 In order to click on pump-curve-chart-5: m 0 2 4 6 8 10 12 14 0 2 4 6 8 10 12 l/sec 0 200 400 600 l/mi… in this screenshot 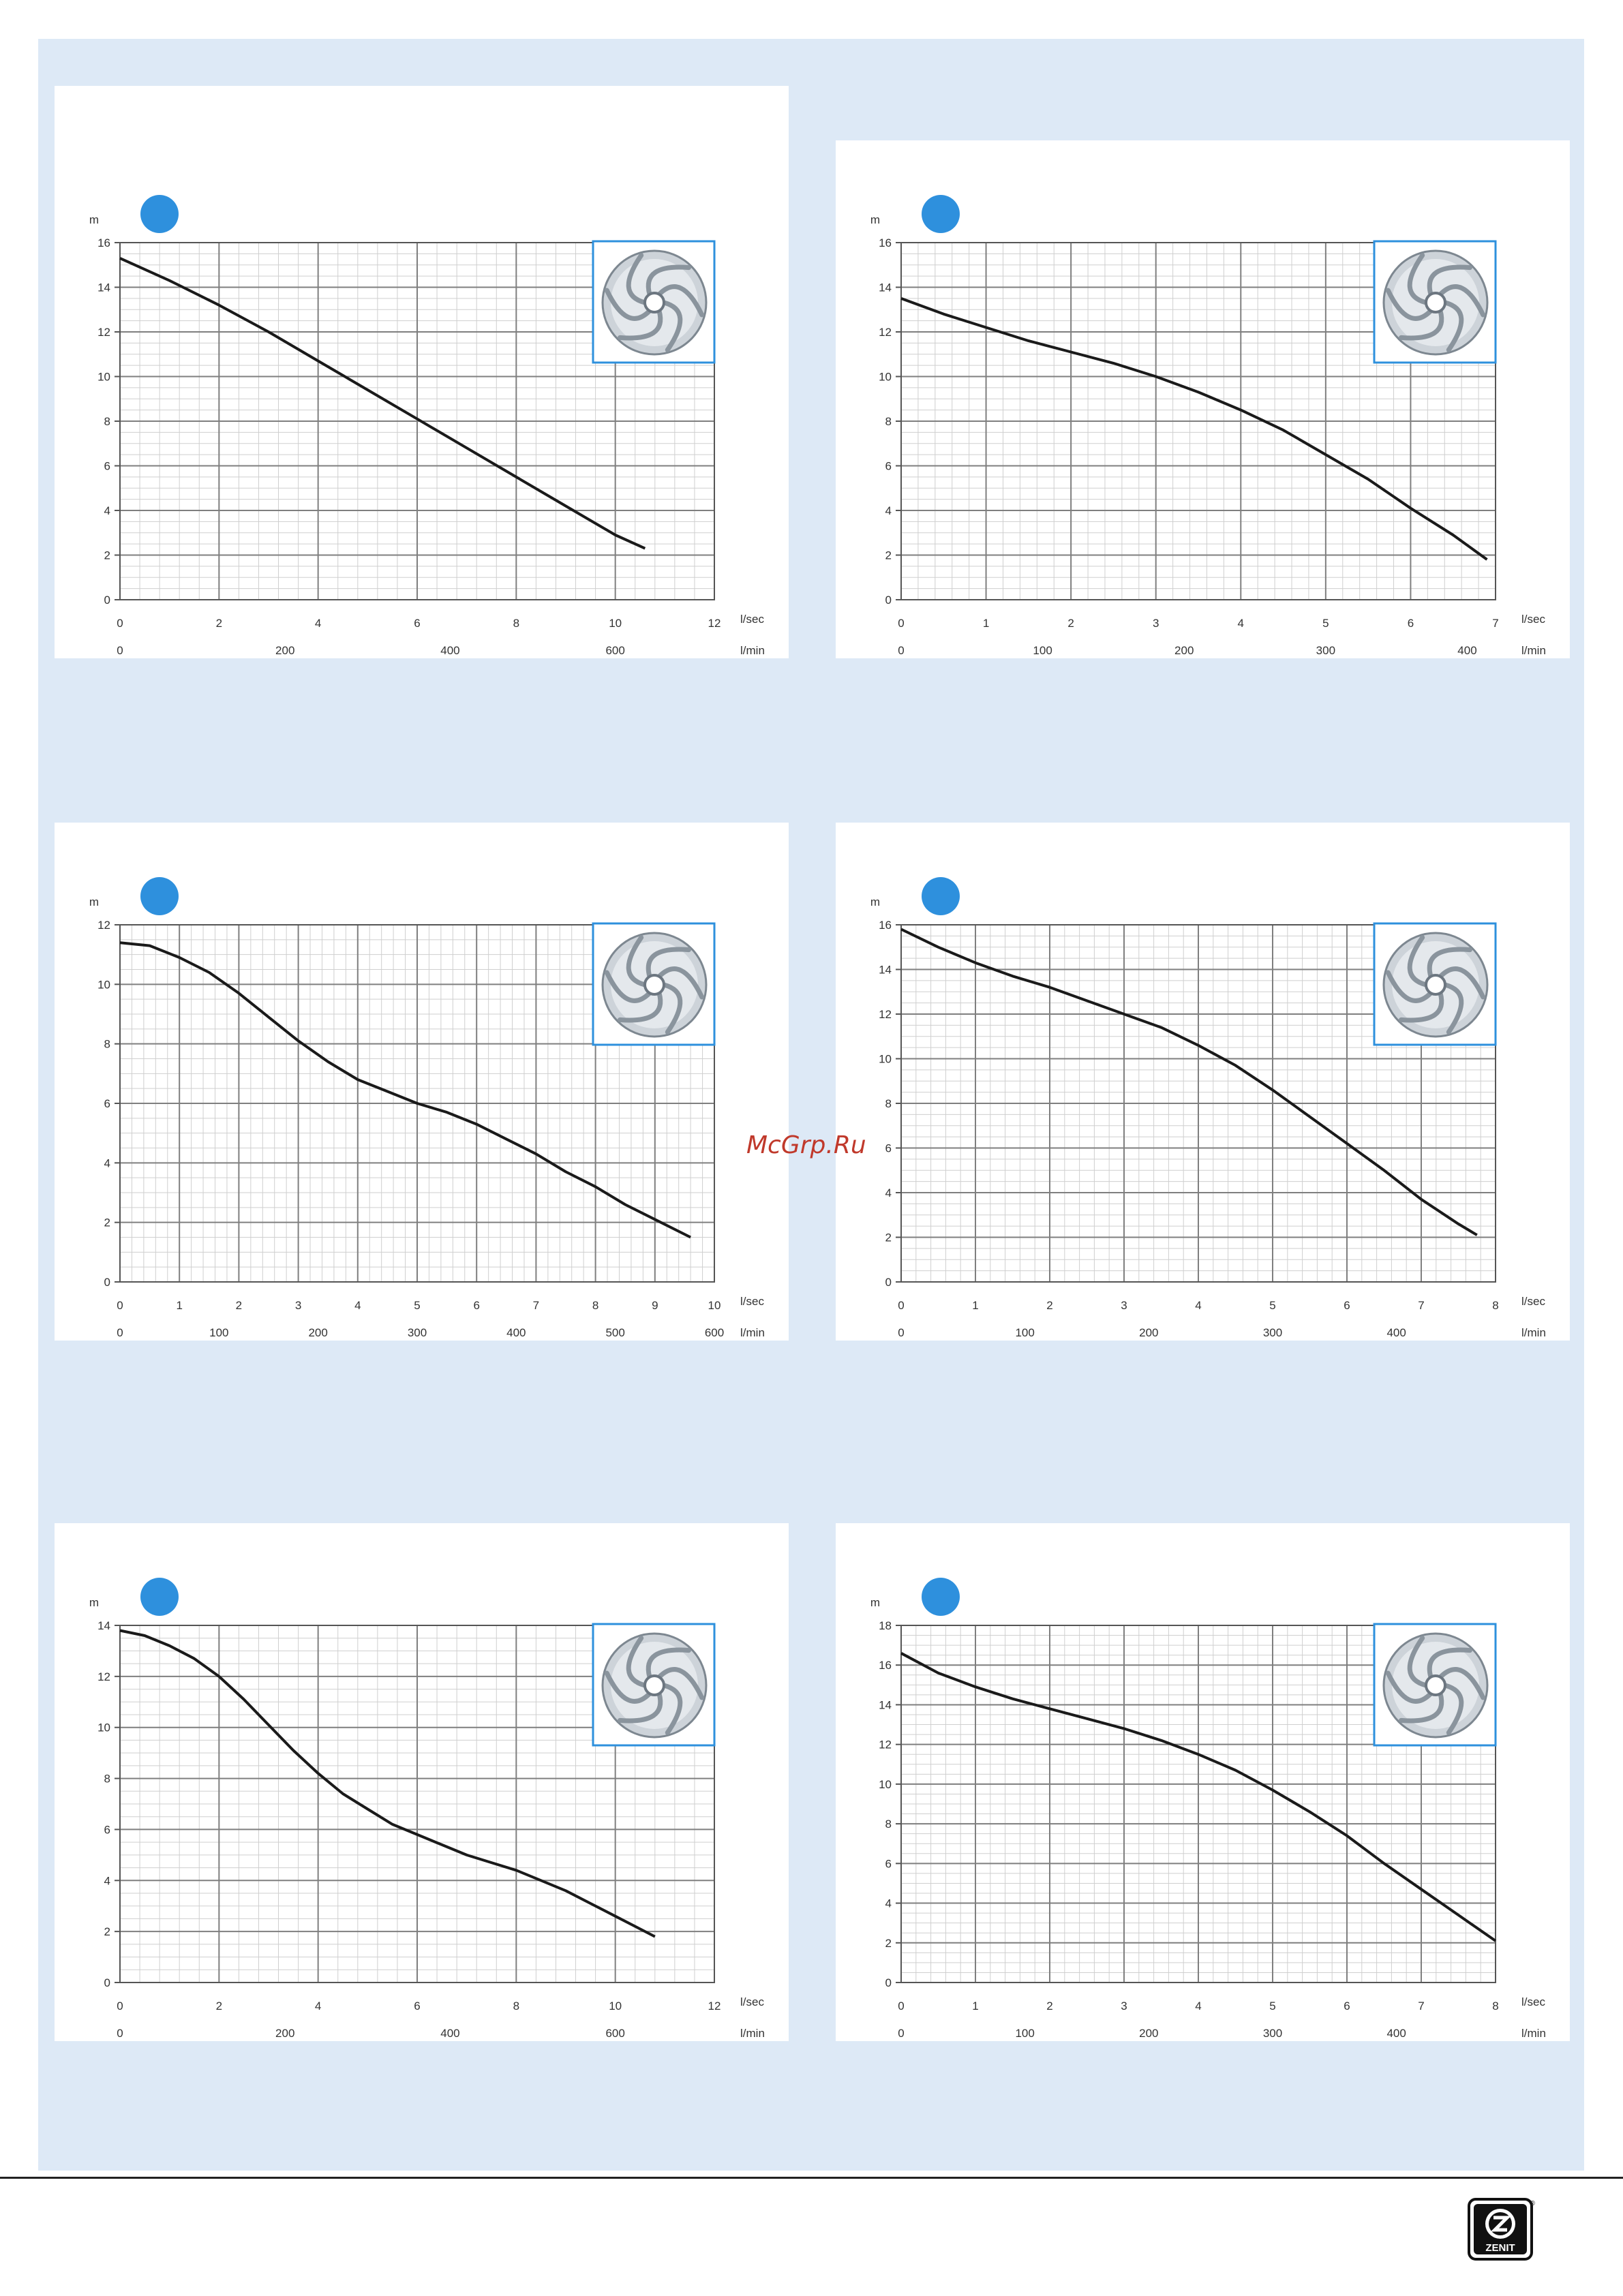, I will do `click(427, 1809)`.